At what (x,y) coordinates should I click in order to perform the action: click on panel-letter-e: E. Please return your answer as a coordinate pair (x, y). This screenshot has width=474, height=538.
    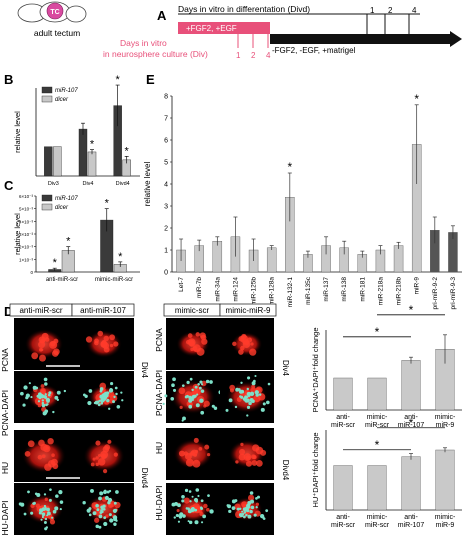
    Looking at the image, I should click on (150, 79).